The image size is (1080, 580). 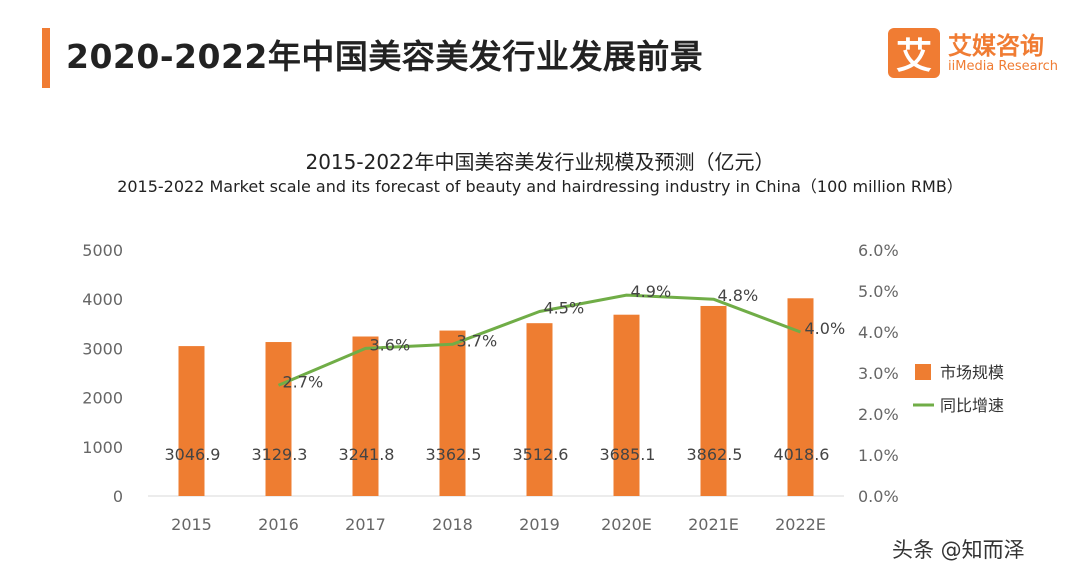 I want to click on legend-line-label: 同比增速, so click(x=972, y=405).